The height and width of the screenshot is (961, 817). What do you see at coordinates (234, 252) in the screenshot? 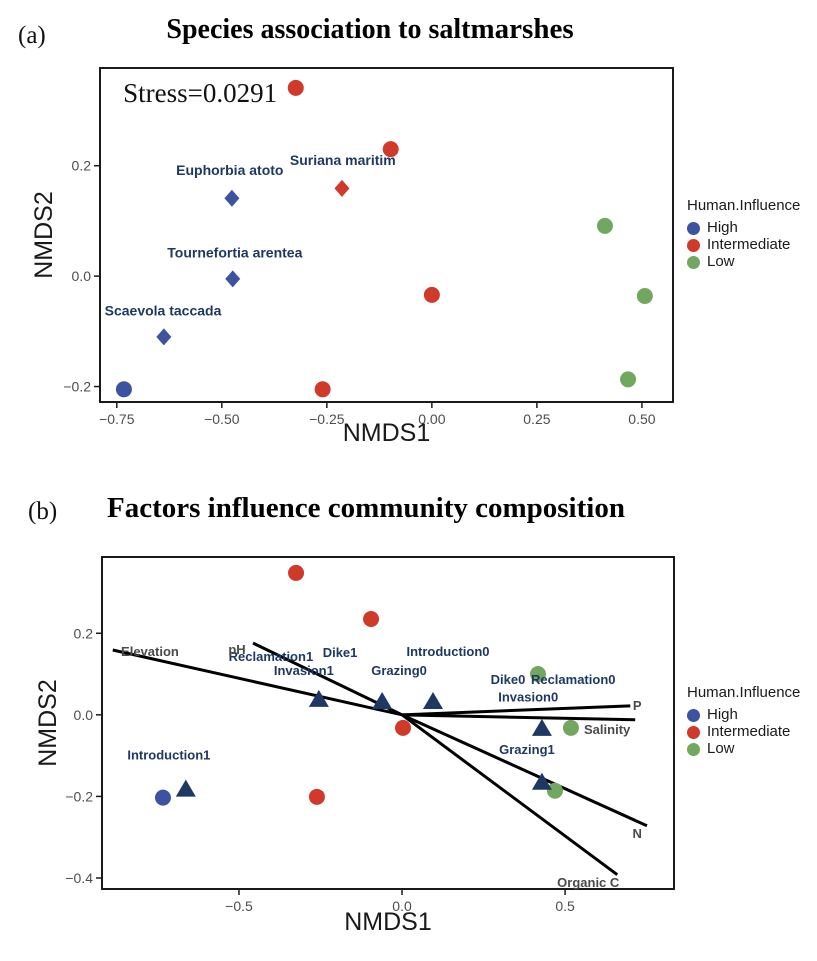
I see `species-label: Tournefortia arentea` at bounding box center [234, 252].